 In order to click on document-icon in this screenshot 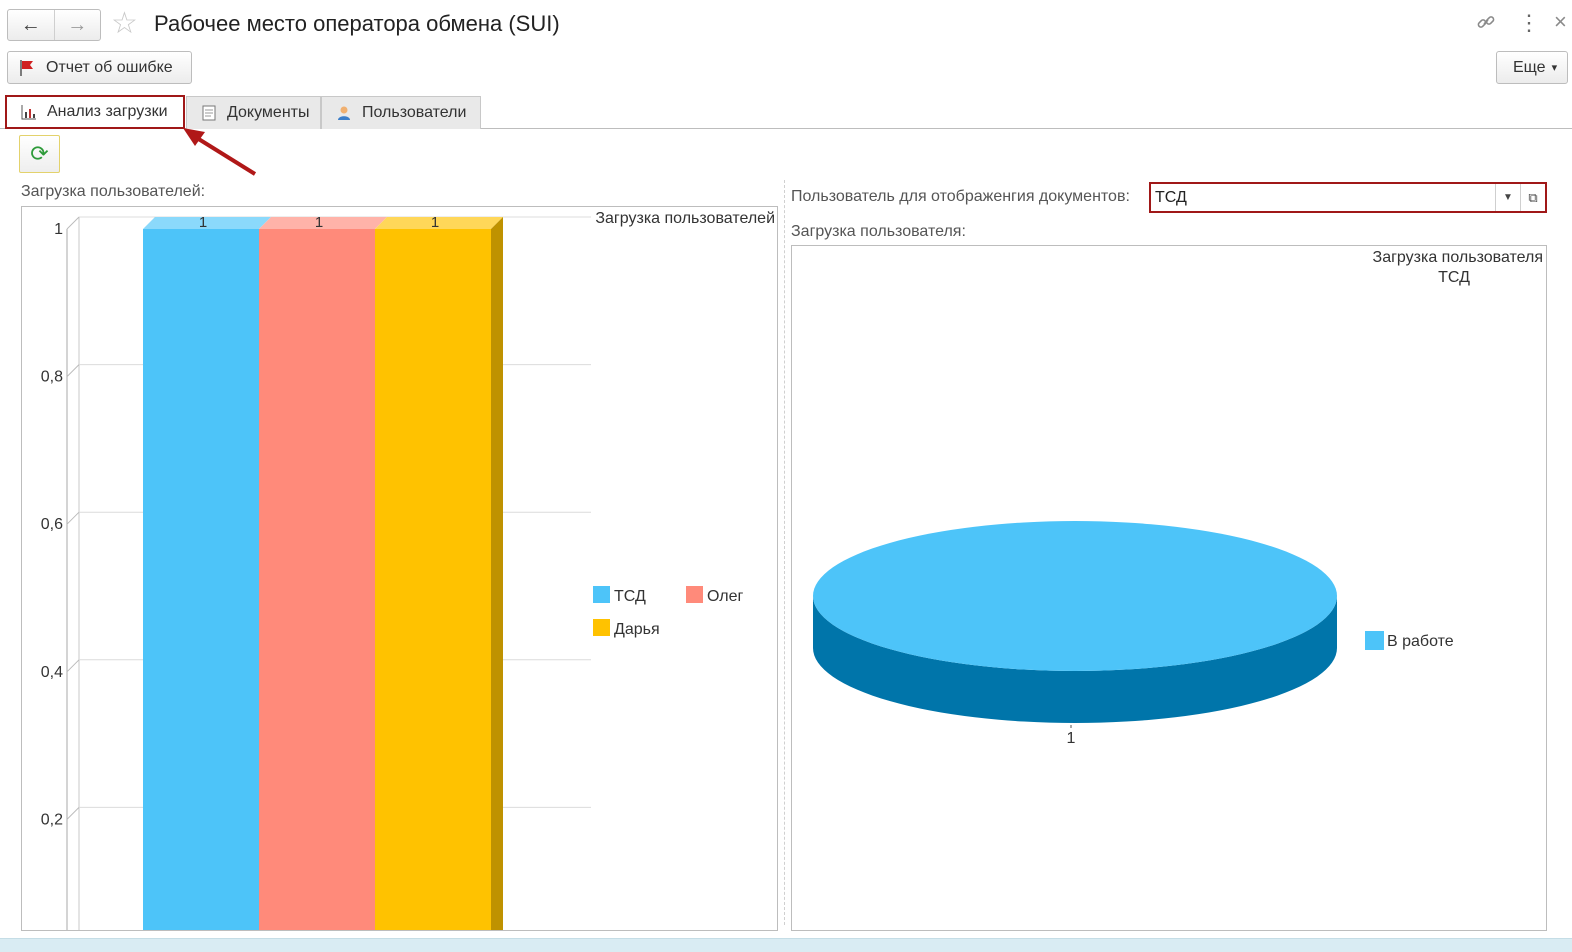, I will do `click(209, 113)`.